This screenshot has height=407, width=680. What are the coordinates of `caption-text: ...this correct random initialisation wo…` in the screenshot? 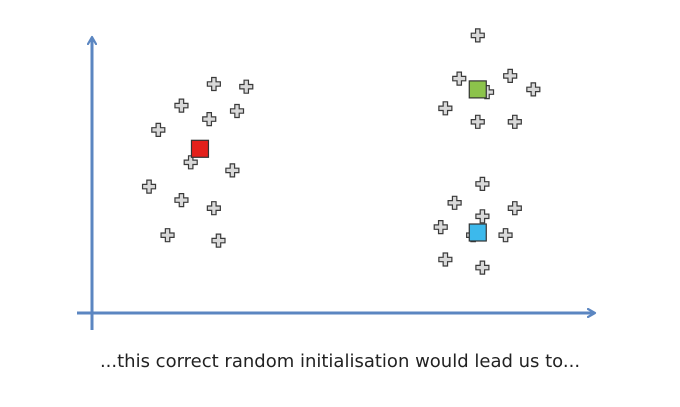 It's located at (340, 361).